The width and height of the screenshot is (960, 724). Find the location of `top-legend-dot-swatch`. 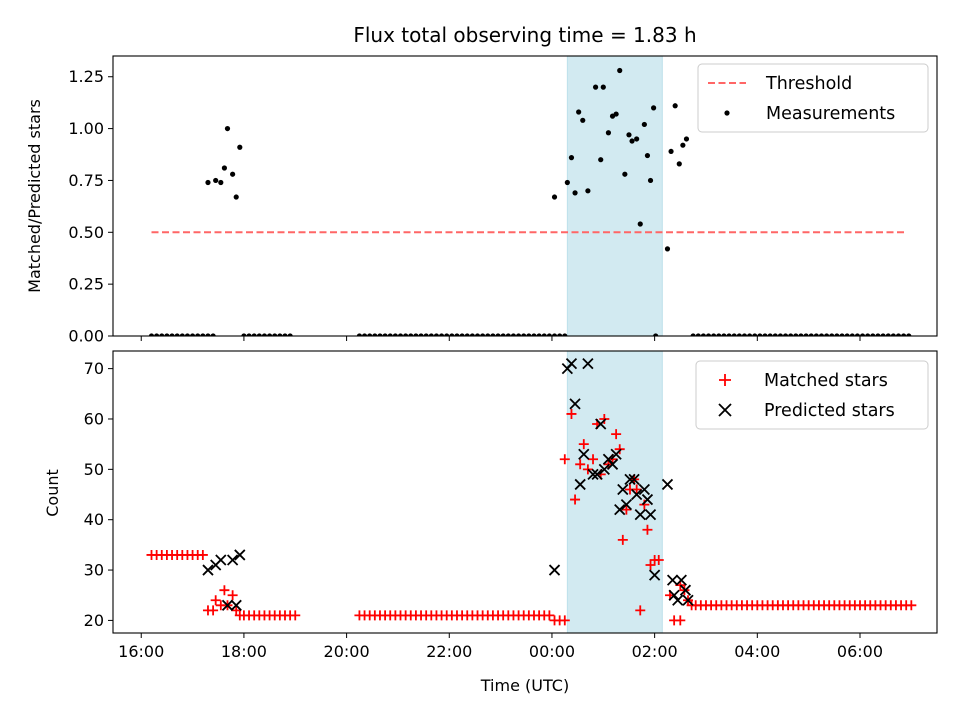

top-legend-dot-swatch is located at coordinates (727, 113).